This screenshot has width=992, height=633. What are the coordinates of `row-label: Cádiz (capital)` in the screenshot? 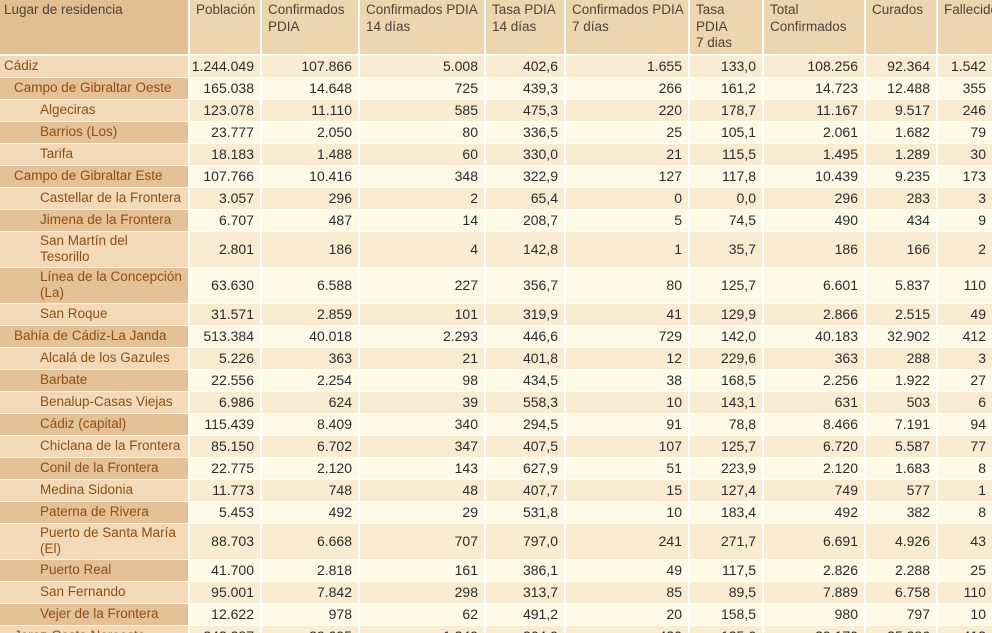 It's located at (95, 424).